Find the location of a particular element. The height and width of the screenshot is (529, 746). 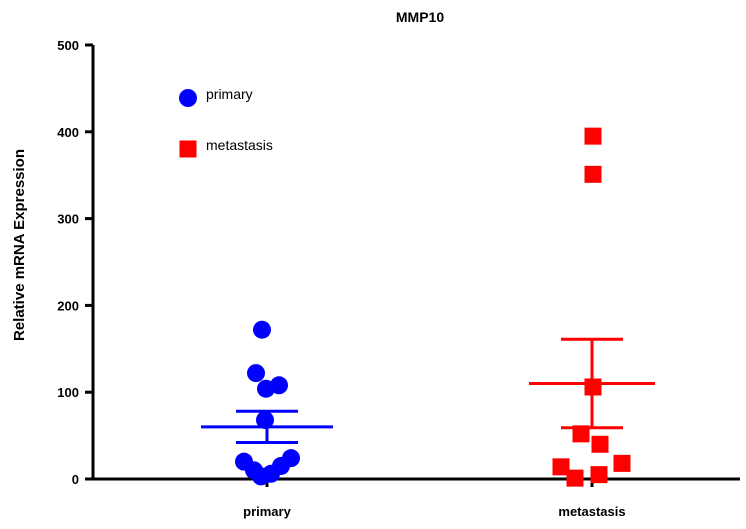

chart-title: MMP10 is located at coordinates (420, 17).